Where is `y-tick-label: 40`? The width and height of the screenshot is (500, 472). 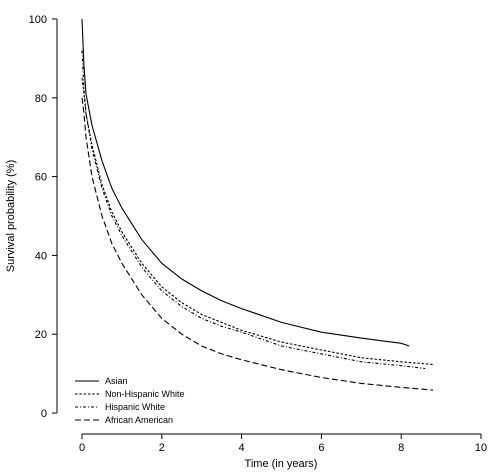 y-tick-label: 40 is located at coordinates (41, 256).